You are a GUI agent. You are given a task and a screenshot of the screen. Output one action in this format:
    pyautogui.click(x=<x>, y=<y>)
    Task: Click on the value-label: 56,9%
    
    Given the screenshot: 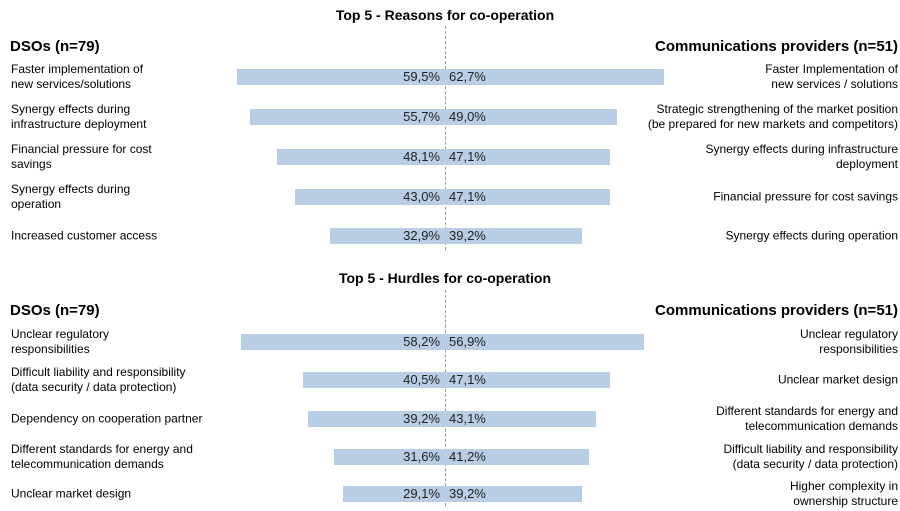 What is the action you would take?
    pyautogui.click(x=467, y=341)
    